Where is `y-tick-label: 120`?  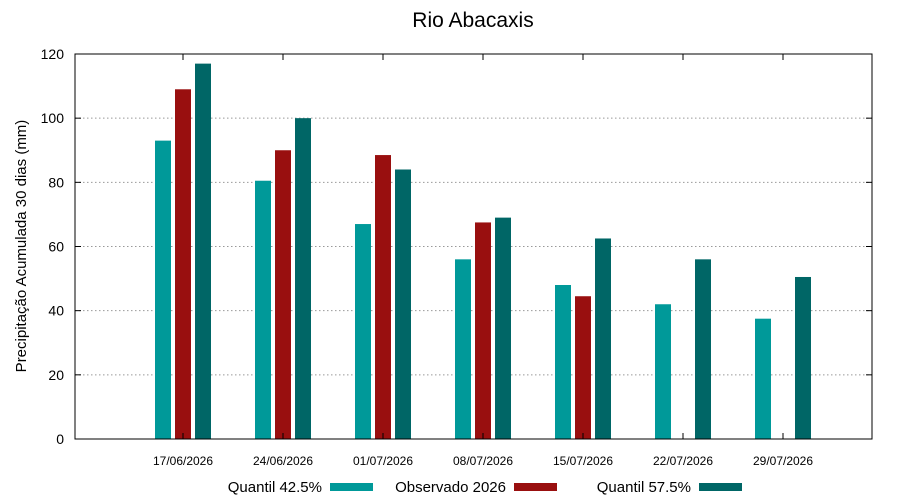 y-tick-label: 120 is located at coordinates (53, 54).